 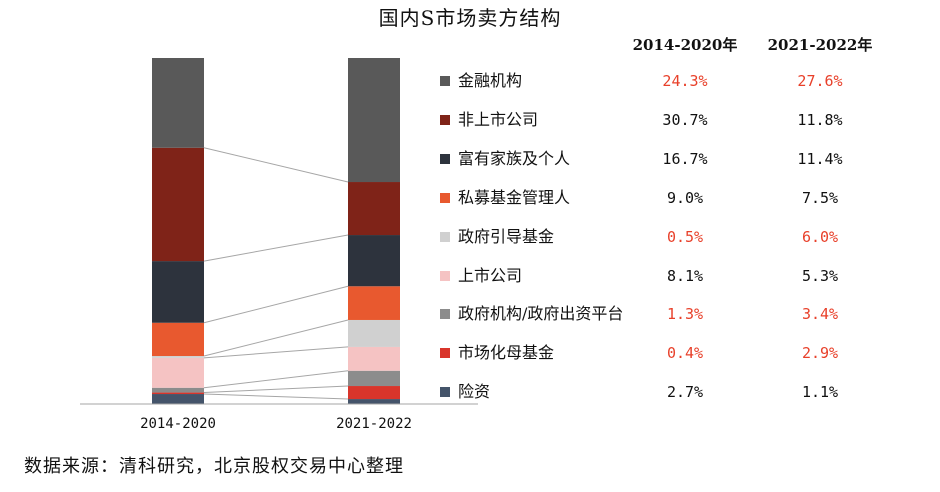 What do you see at coordinates (374, 261) in the screenshot?
I see `bar-segment-3-2021-2022` at bounding box center [374, 261].